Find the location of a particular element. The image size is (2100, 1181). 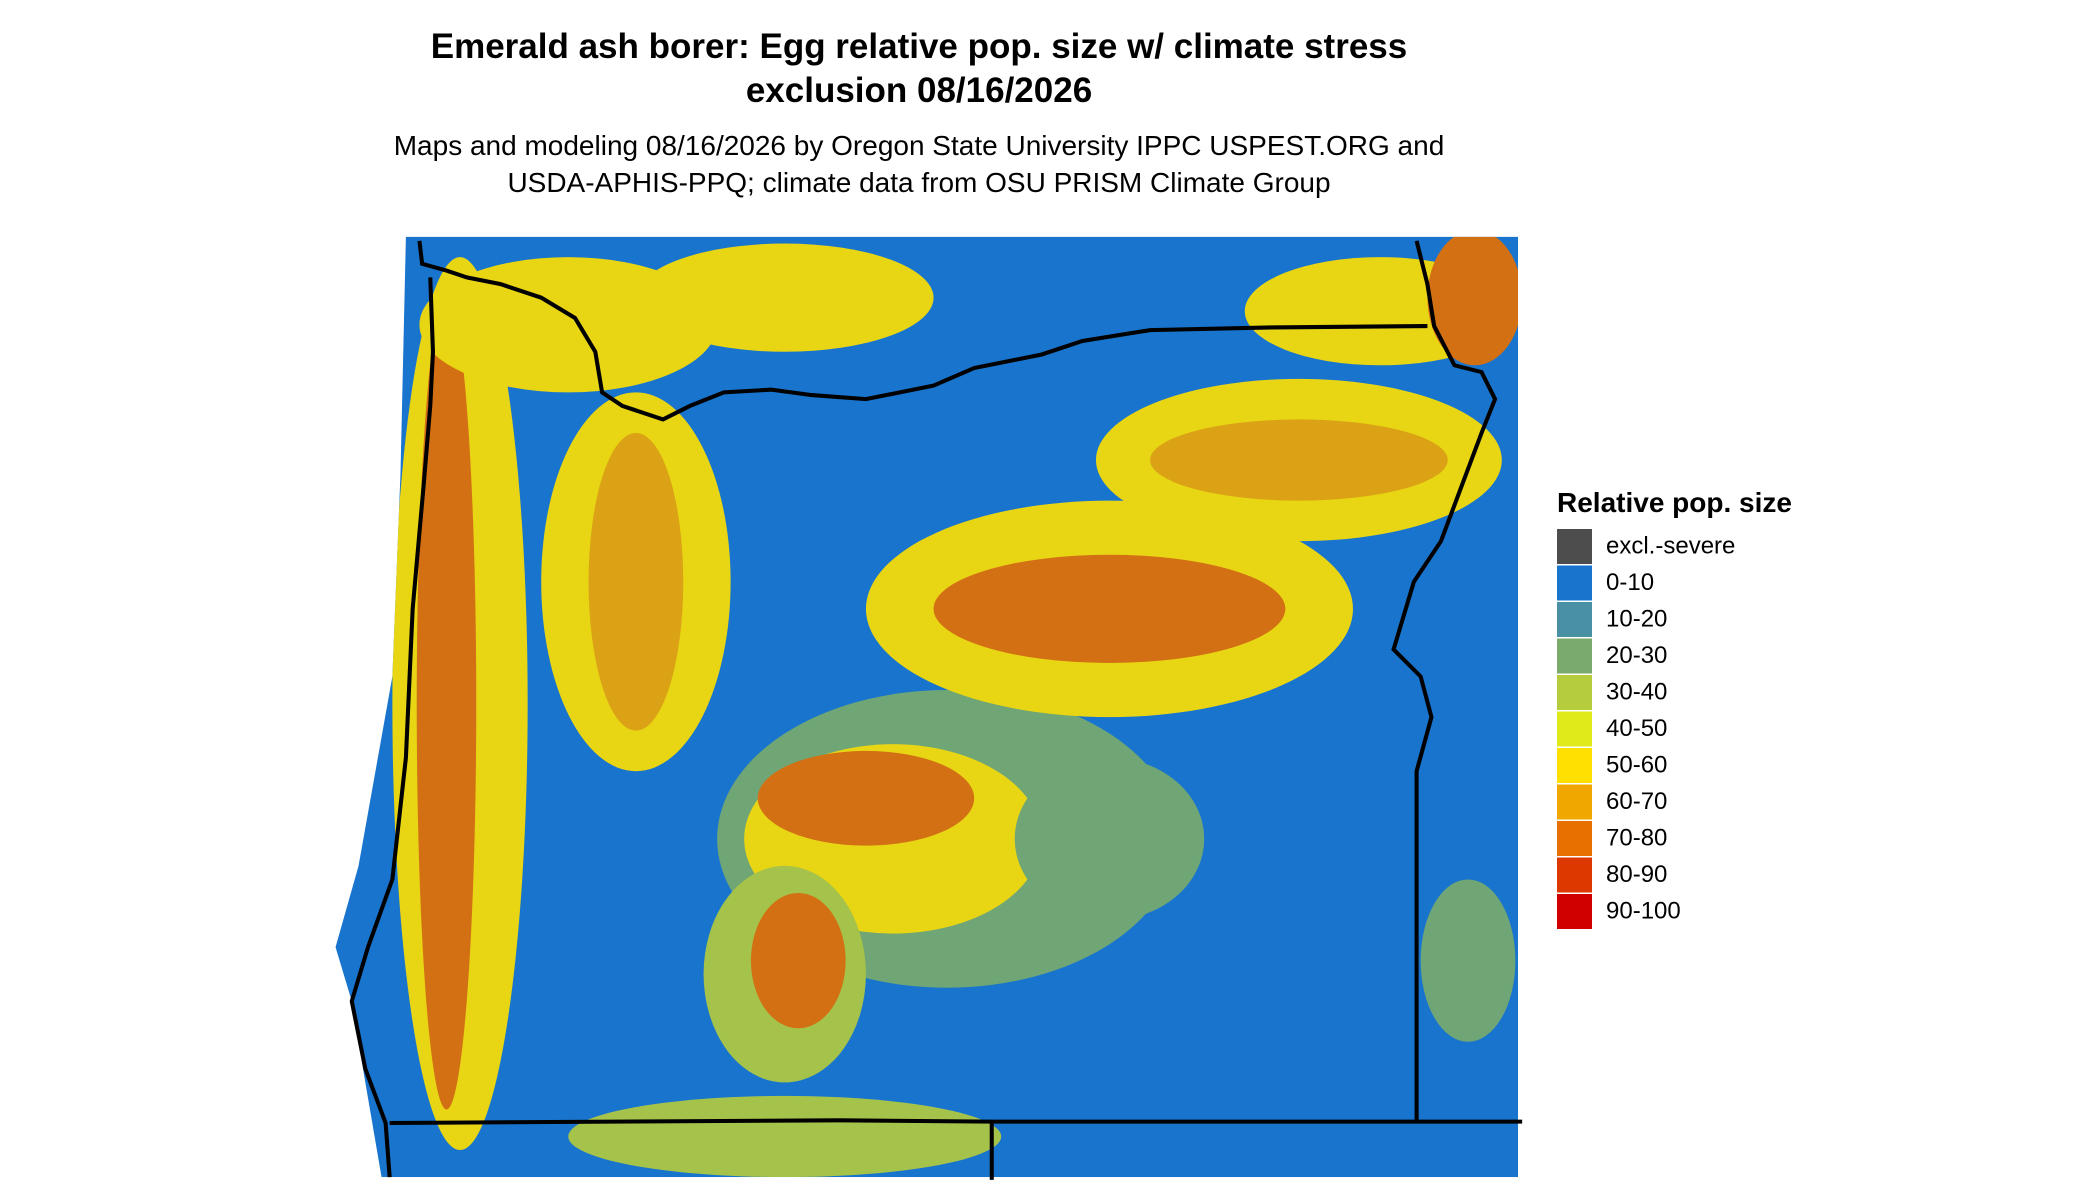

legend-label: 80-90 is located at coordinates (1636, 874).